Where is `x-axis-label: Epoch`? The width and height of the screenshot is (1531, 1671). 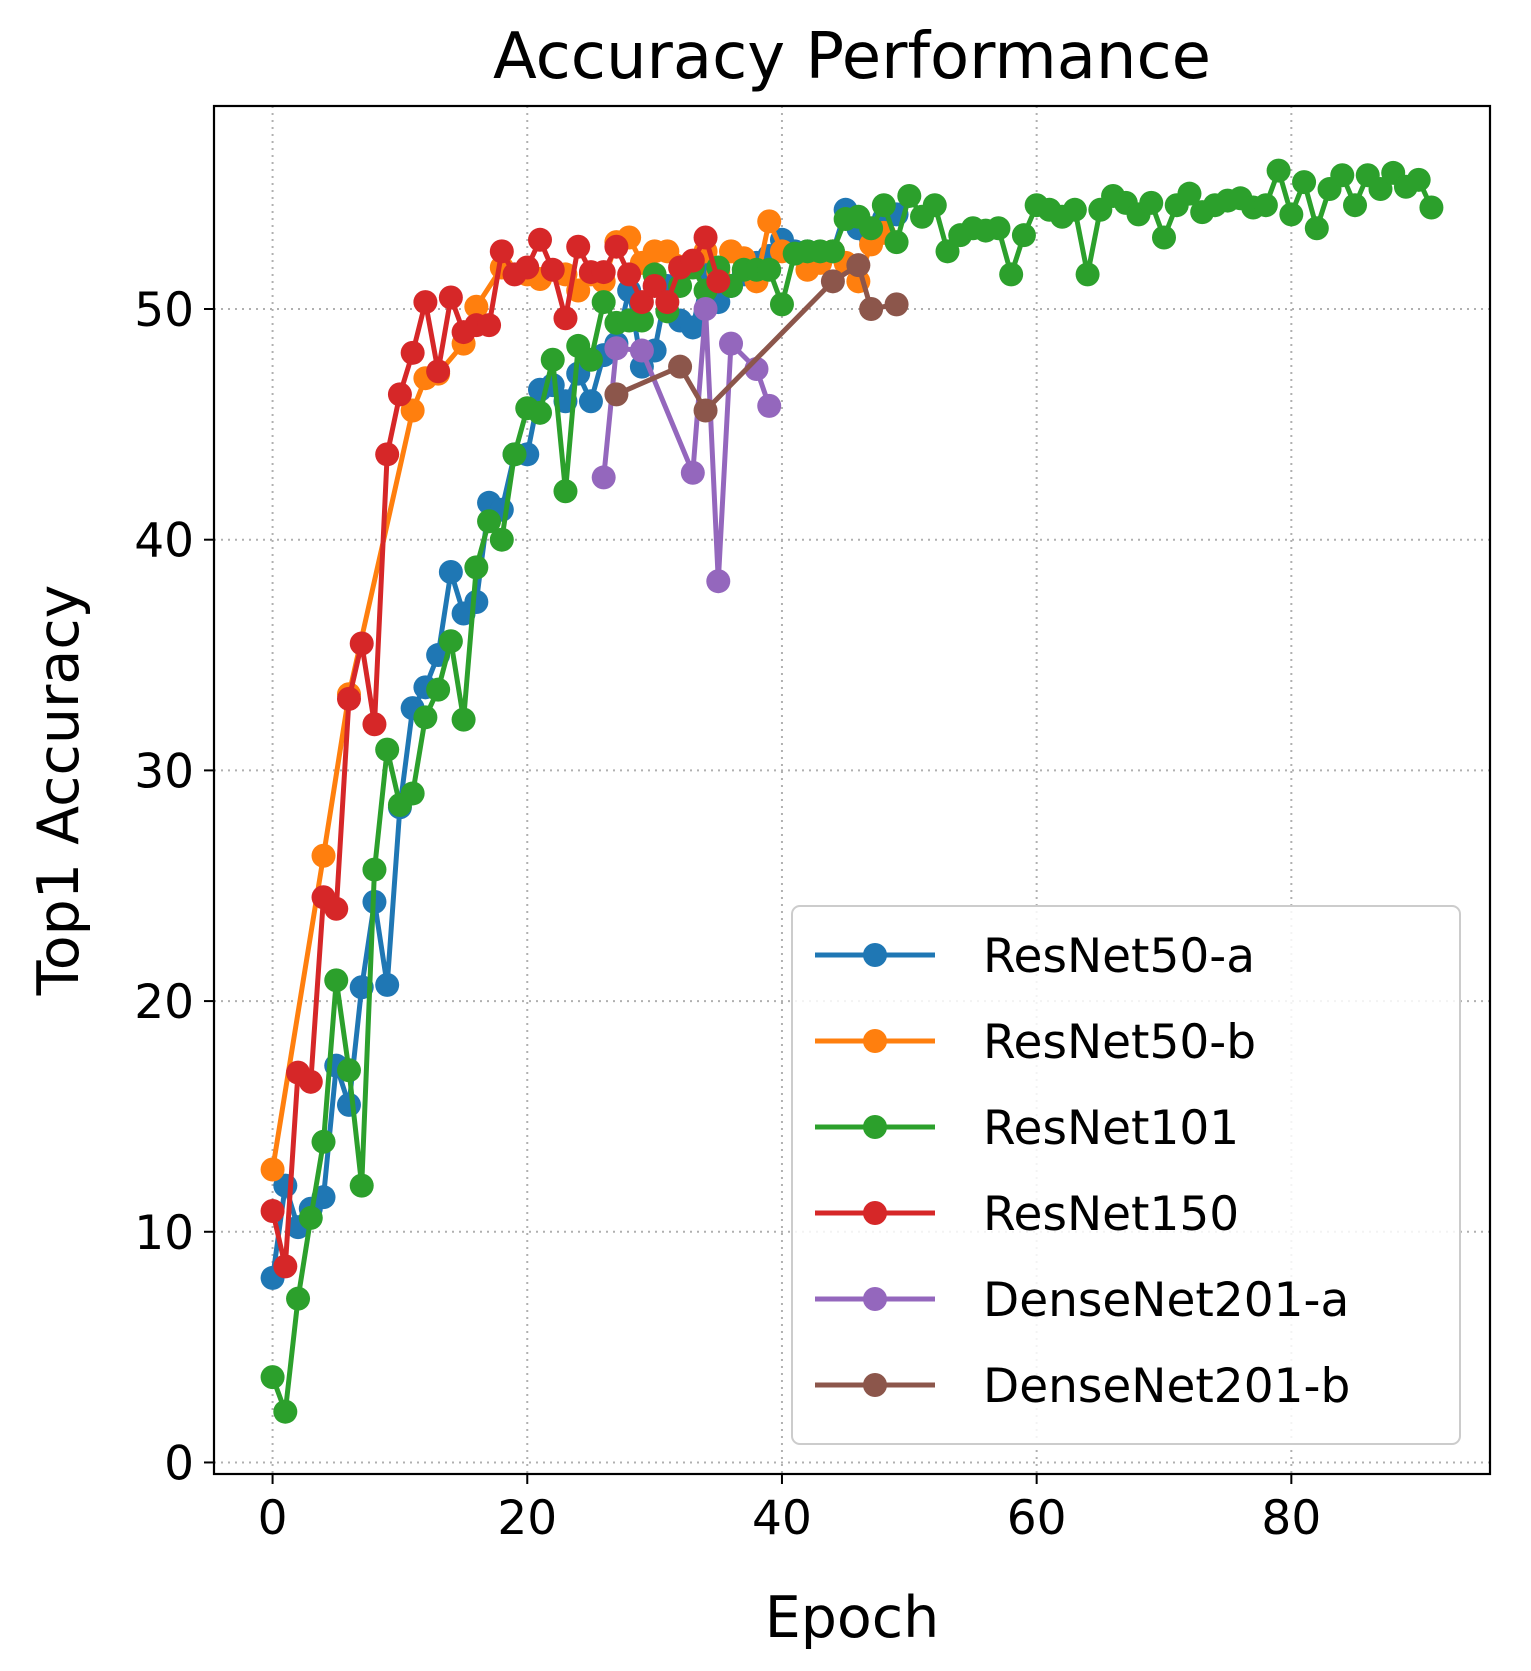
x-axis-label: Epoch is located at coordinates (852, 1618).